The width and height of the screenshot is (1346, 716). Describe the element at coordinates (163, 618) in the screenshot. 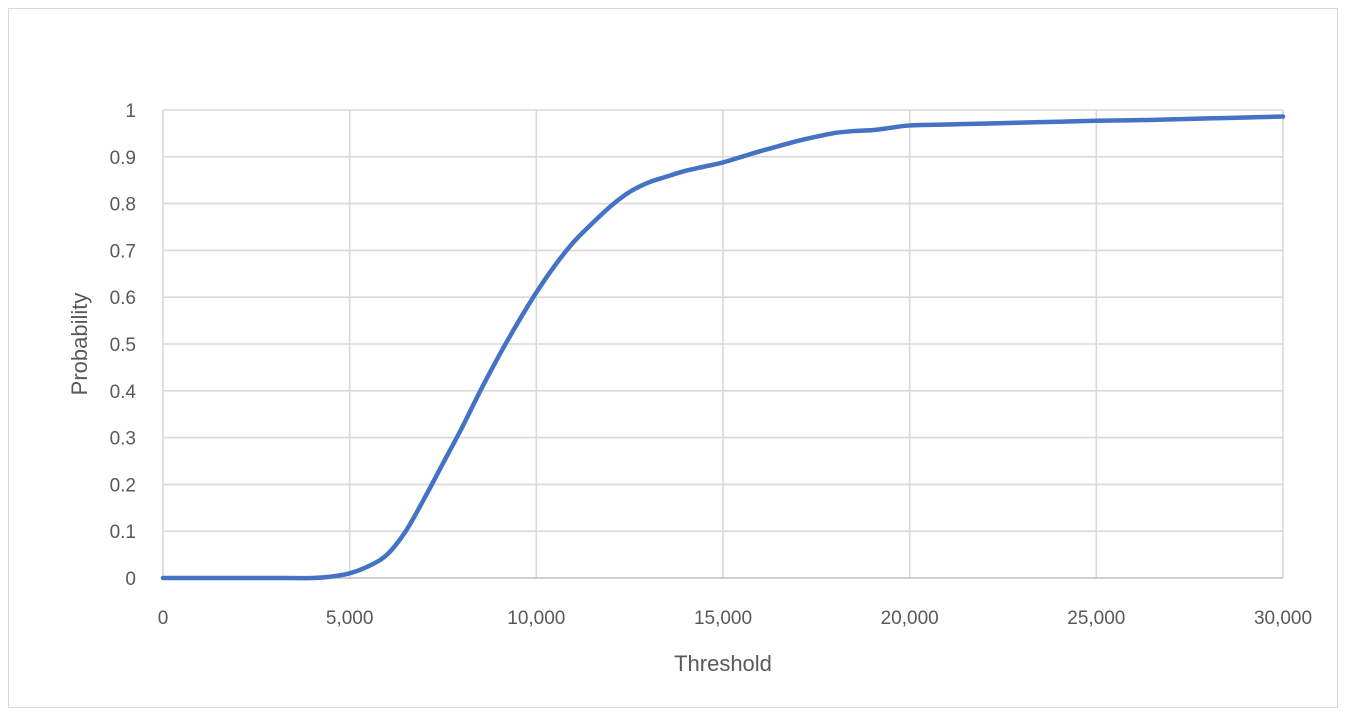

I see `x-tick-label: 0` at that location.